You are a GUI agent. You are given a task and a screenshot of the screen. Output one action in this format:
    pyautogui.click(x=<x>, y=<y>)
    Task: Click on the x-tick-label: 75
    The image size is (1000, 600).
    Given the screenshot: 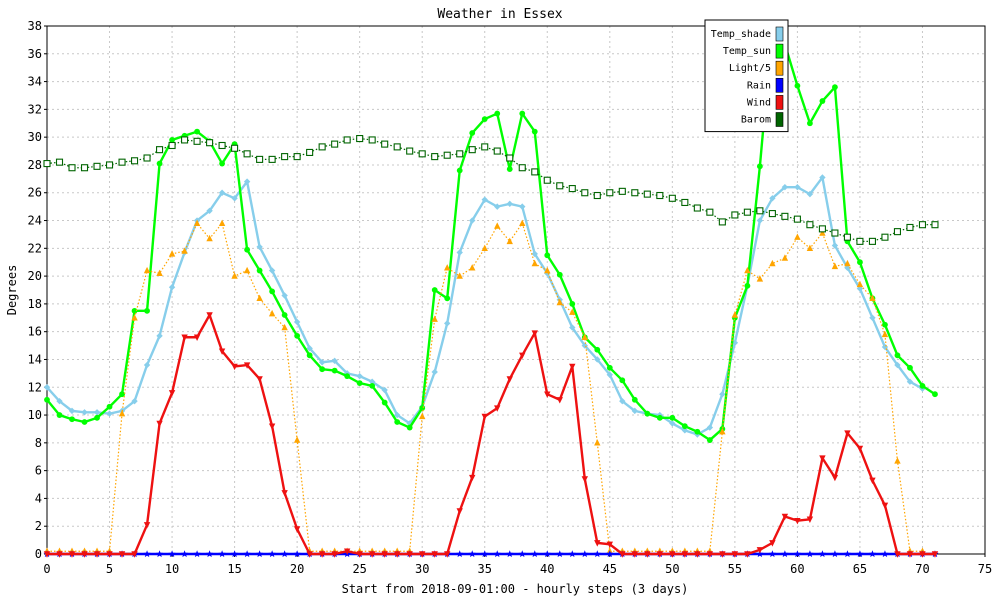 What is the action you would take?
    pyautogui.click(x=985, y=569)
    